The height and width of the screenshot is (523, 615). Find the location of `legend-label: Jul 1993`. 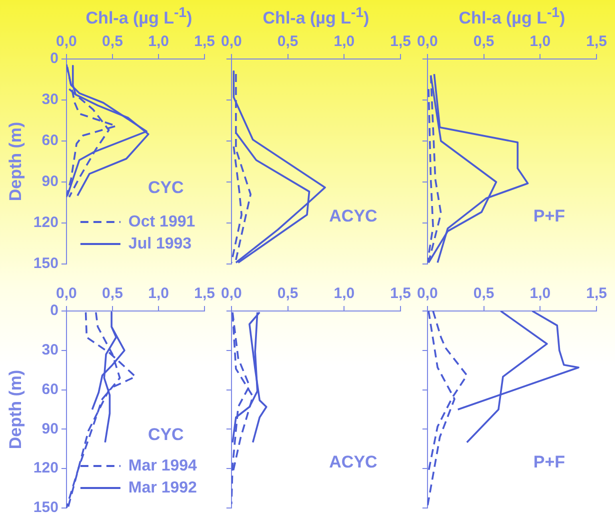

legend-label: Jul 1993 is located at coordinates (160, 243).